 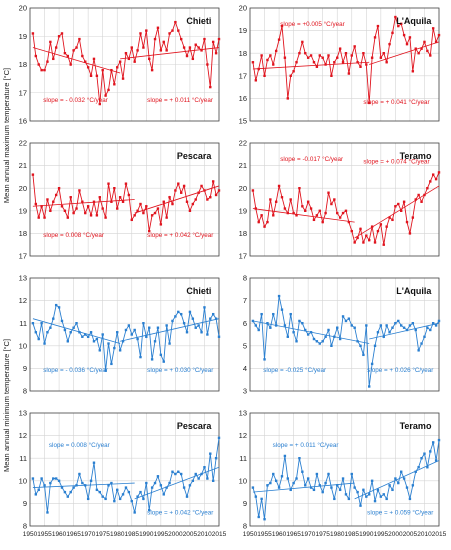 I want to click on station-label: L'Aquila, so click(x=414, y=291).